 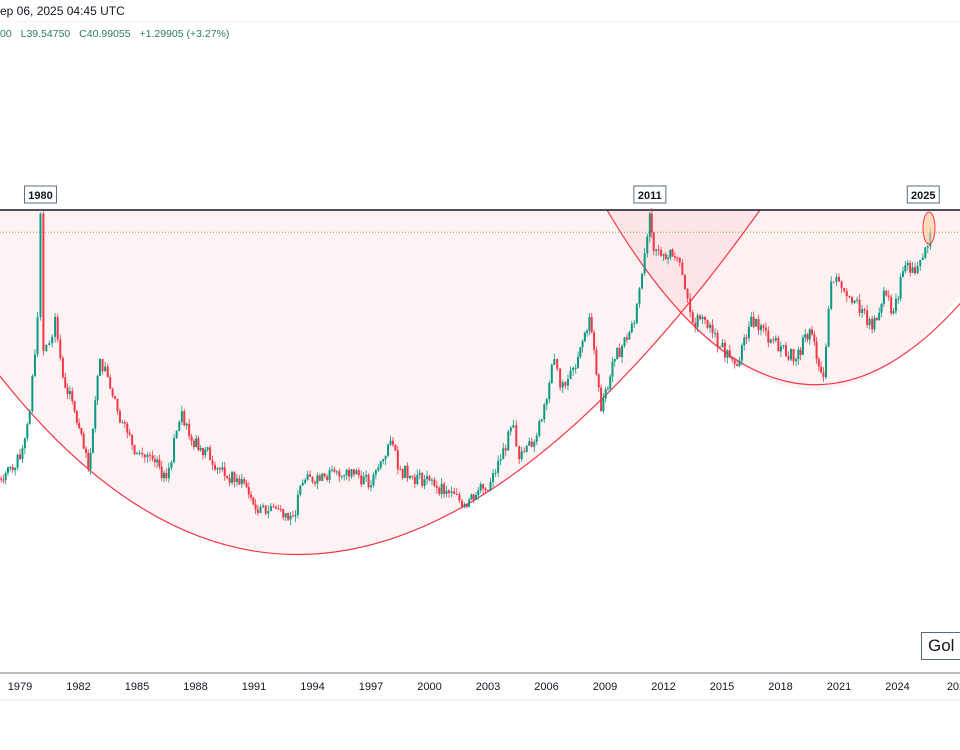 What do you see at coordinates (929, 228) in the screenshot?
I see `2025-highlight-marker` at bounding box center [929, 228].